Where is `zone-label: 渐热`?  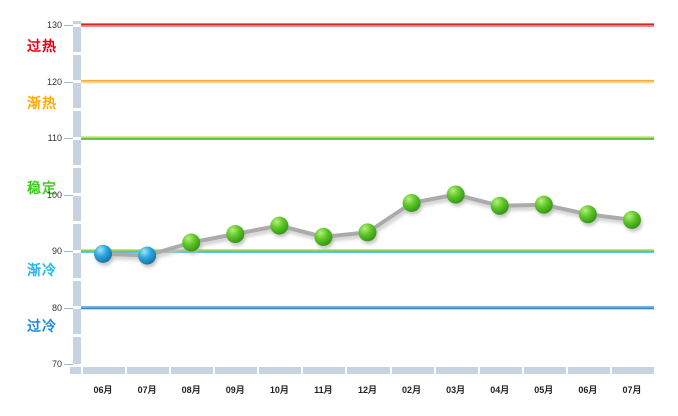
zone-label: 渐热 is located at coordinates (42, 102).